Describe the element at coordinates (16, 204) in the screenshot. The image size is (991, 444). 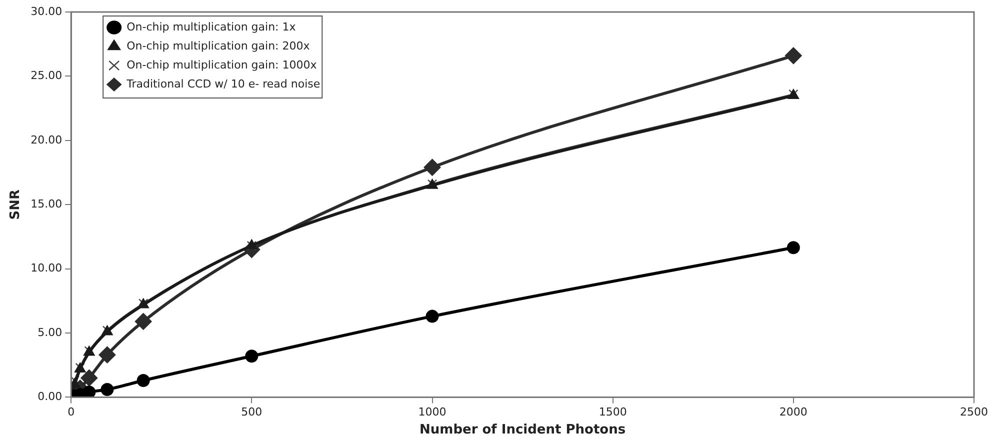
I see `y-axis-title: SNR` at that location.